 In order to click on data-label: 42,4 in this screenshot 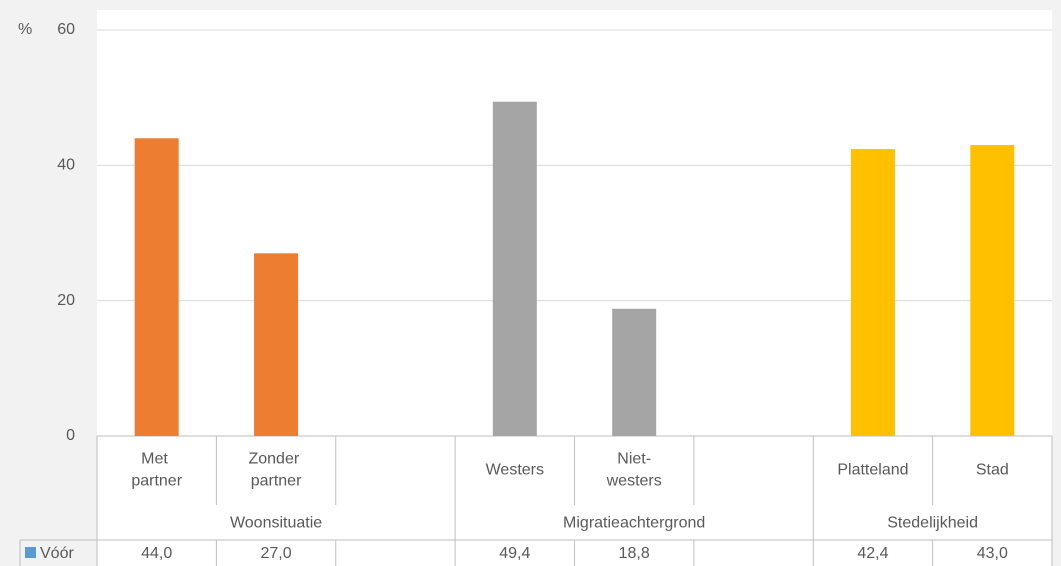, I will do `click(872, 553)`.